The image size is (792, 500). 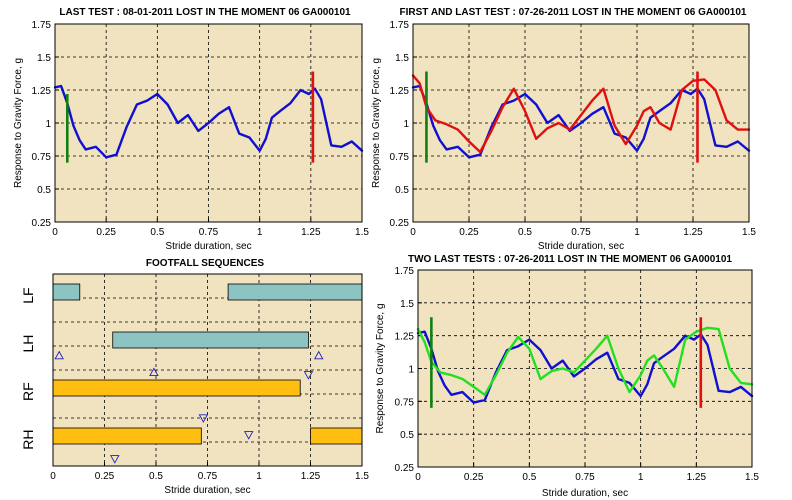 I want to click on limb-label-rh: RH, so click(x=28, y=439).